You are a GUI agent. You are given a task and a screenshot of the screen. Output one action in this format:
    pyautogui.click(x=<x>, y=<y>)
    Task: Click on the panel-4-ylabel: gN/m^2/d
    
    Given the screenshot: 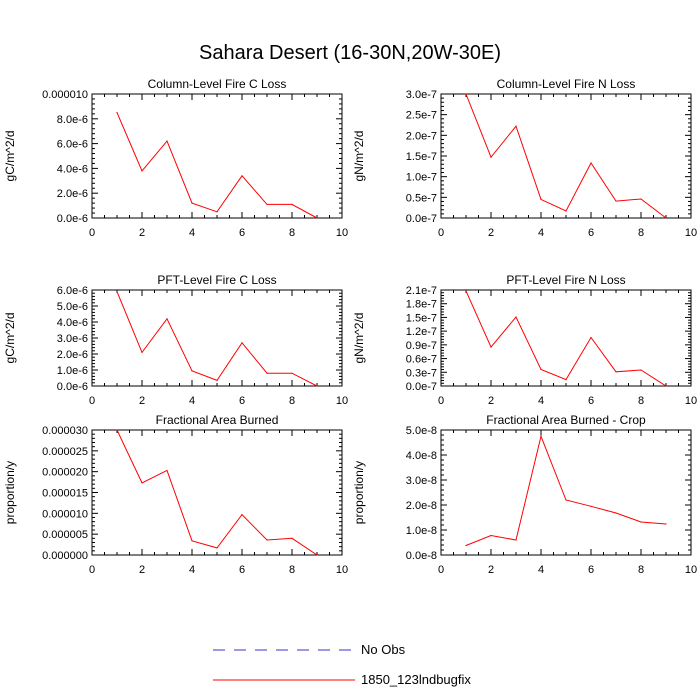 What is the action you would take?
    pyautogui.click(x=359, y=338)
    